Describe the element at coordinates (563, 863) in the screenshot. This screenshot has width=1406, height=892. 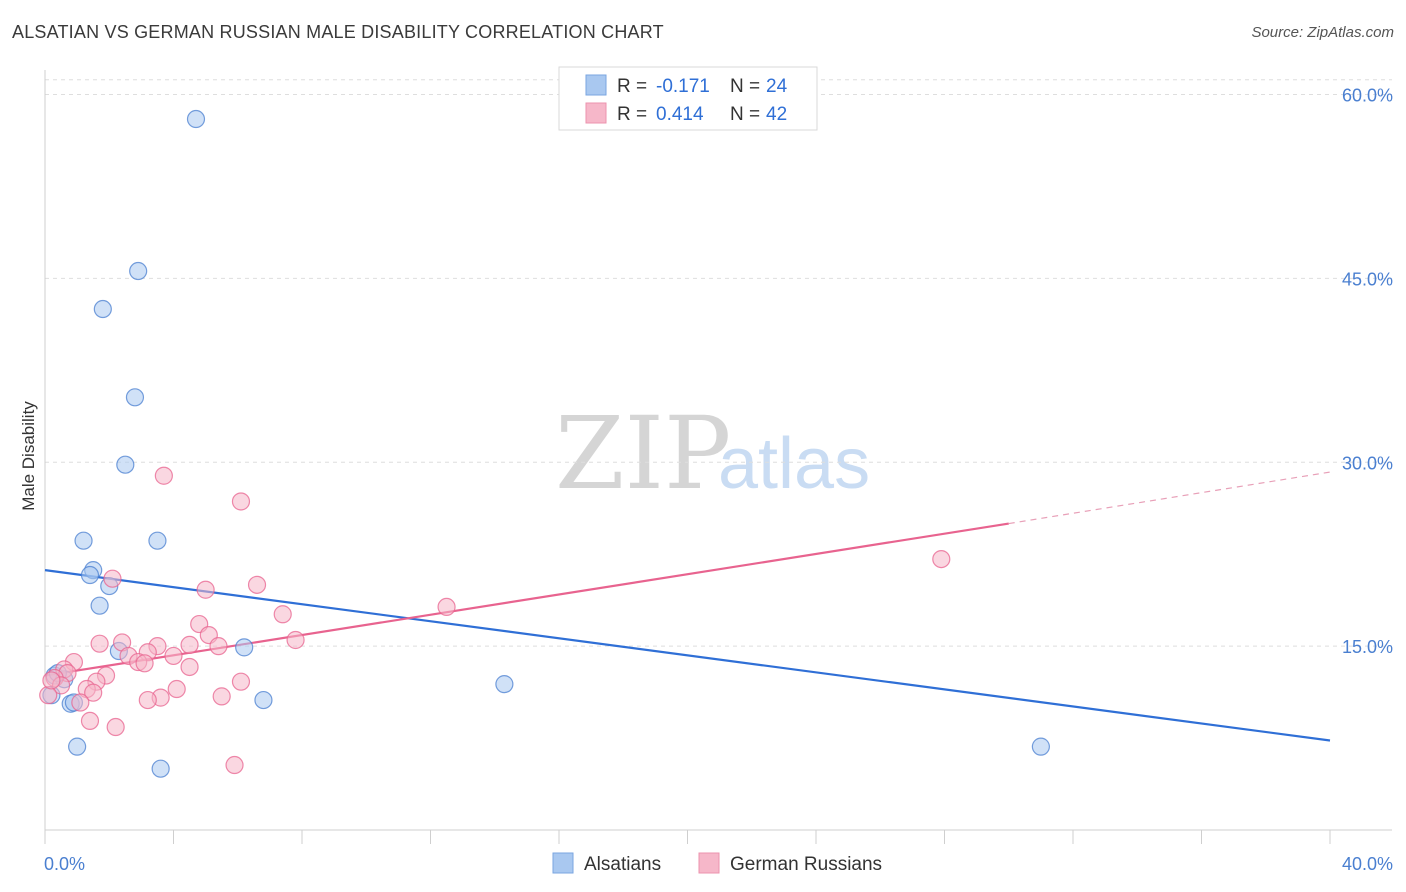
I see `bottom-legend-swatch-alsatians` at that location.